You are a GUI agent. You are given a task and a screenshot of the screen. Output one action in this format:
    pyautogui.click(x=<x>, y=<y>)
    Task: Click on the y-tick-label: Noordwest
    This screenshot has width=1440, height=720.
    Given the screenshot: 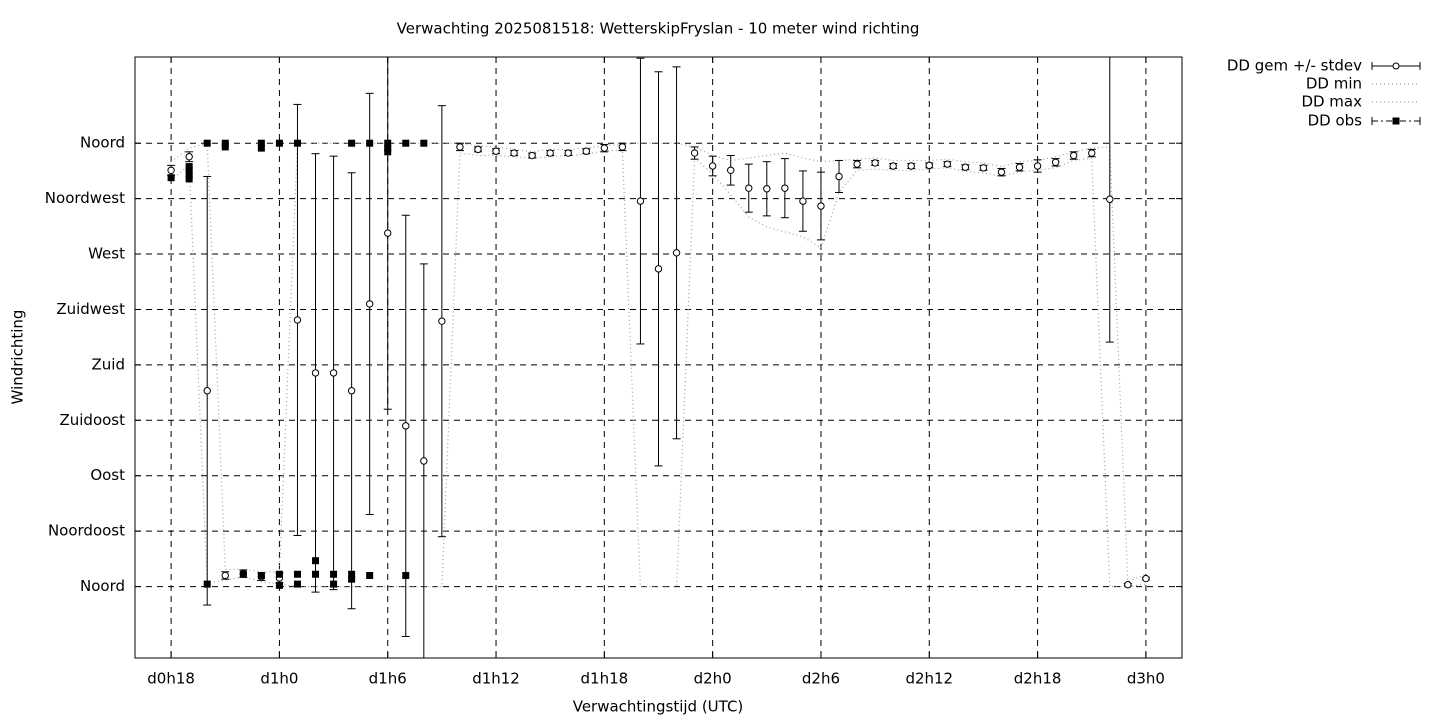 What is the action you would take?
    pyautogui.click(x=85, y=198)
    